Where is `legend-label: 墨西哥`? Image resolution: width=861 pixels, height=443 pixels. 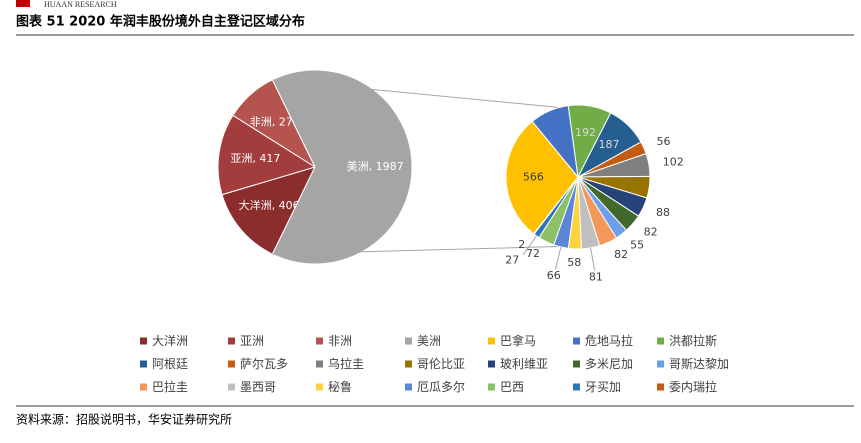
legend-label: 墨西哥 is located at coordinates (258, 387).